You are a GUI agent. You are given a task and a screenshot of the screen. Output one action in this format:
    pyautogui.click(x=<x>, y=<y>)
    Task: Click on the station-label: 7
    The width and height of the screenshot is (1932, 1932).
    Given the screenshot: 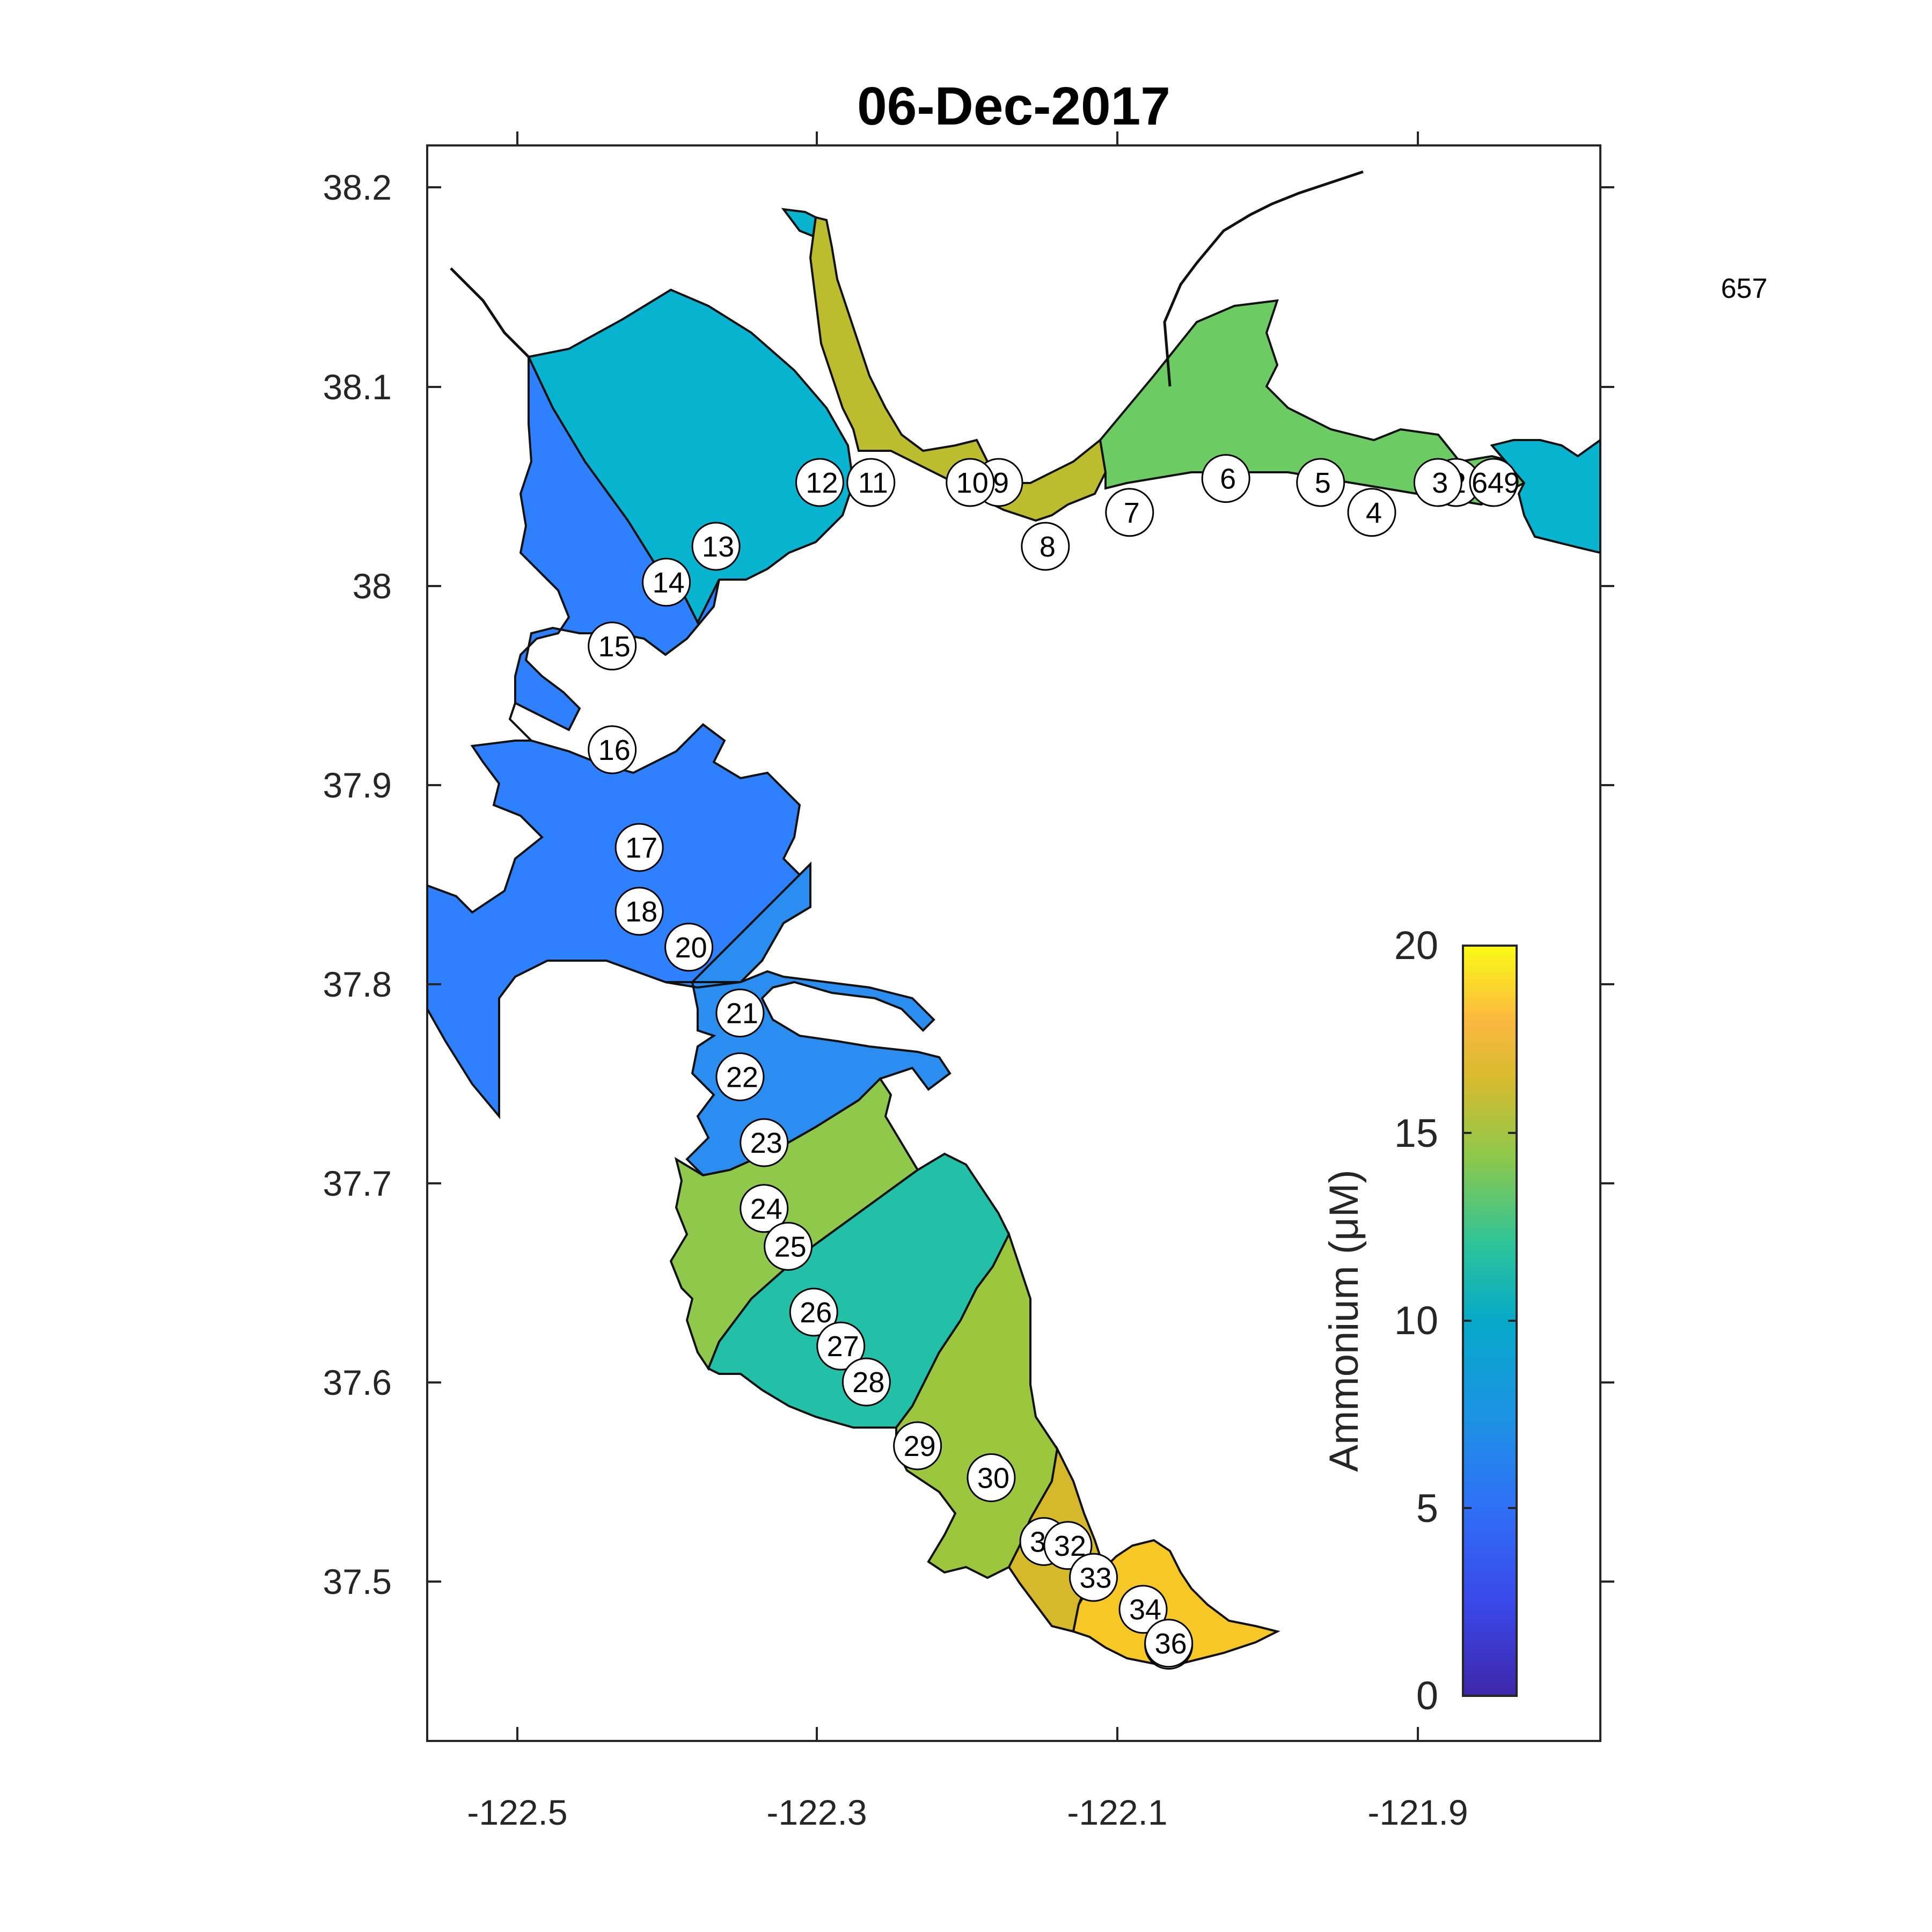 What is the action you would take?
    pyautogui.click(x=1132, y=513)
    